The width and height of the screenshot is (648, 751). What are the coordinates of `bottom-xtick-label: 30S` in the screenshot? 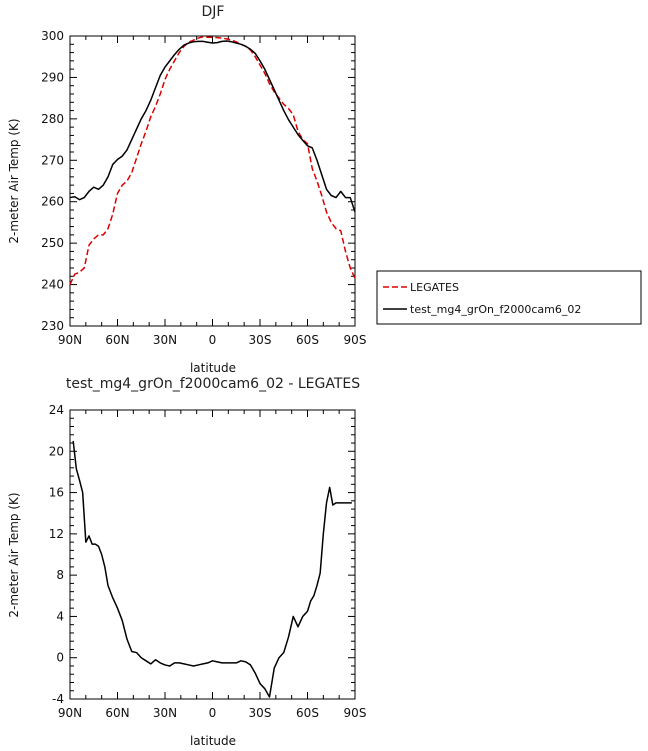 It's located at (260, 713).